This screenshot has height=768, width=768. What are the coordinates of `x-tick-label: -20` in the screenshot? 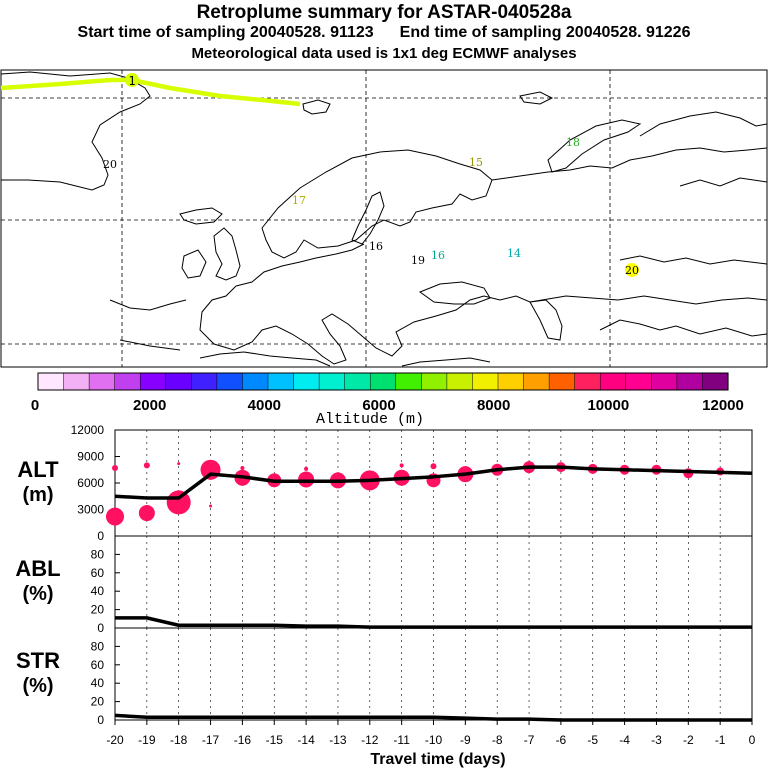 It's located at (115, 740).